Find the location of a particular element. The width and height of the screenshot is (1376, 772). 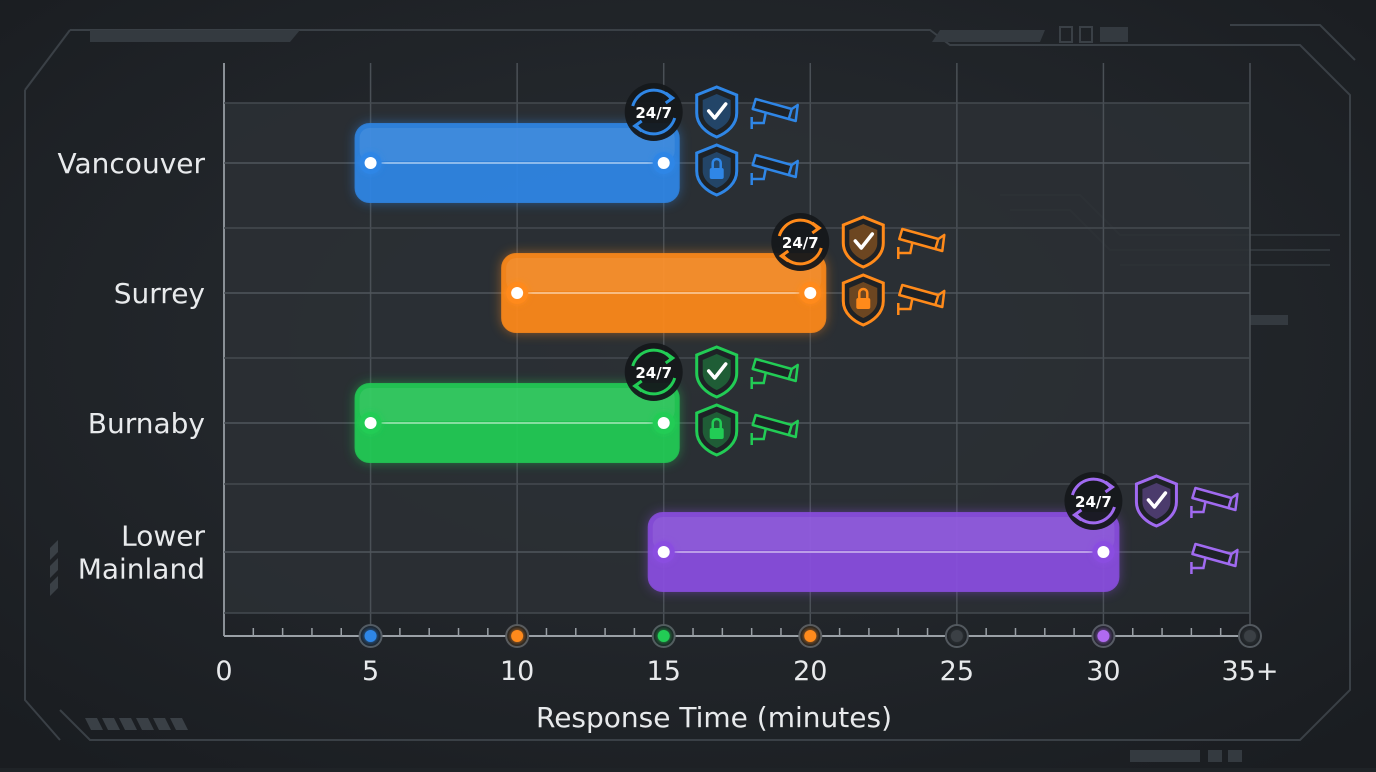

y-category-label: Lower is located at coordinates (163, 536).